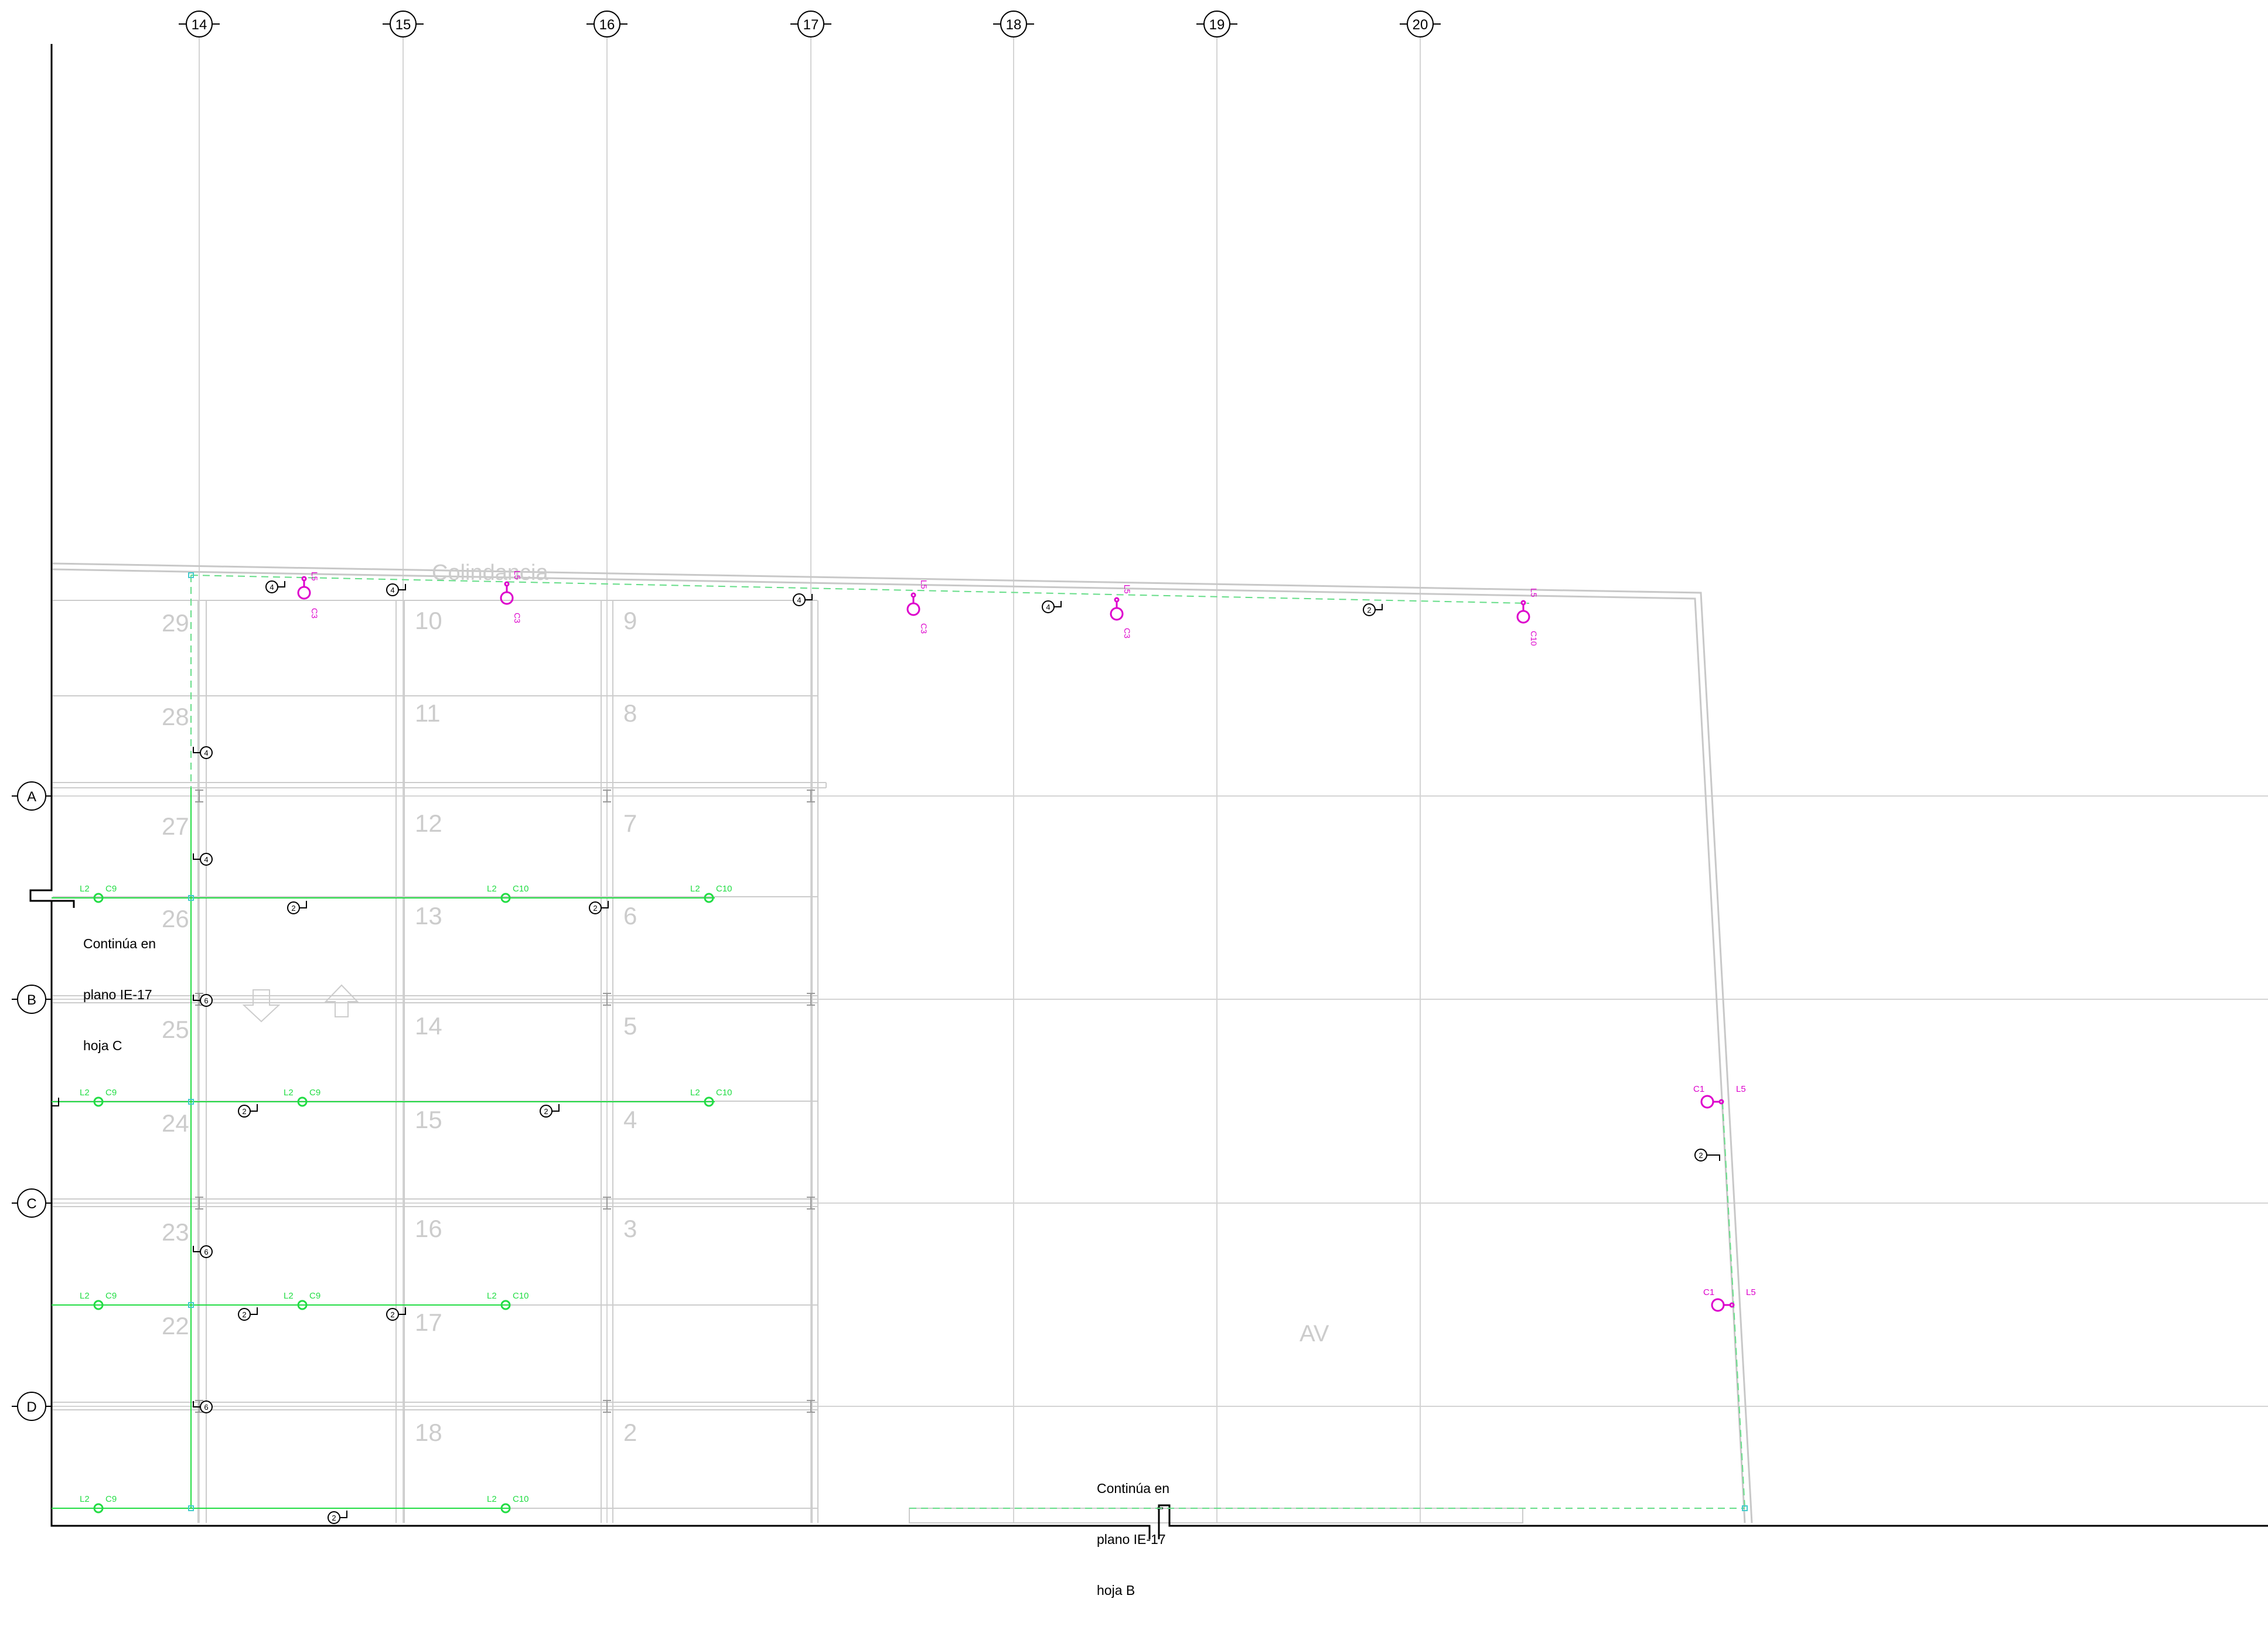  I want to click on grid-label-C: C, so click(31, 1204).